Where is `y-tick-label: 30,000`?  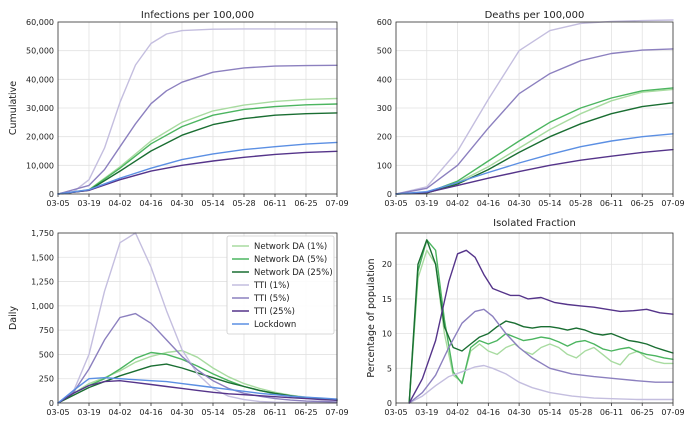
y-tick-label: 30,000 is located at coordinates (40, 108).